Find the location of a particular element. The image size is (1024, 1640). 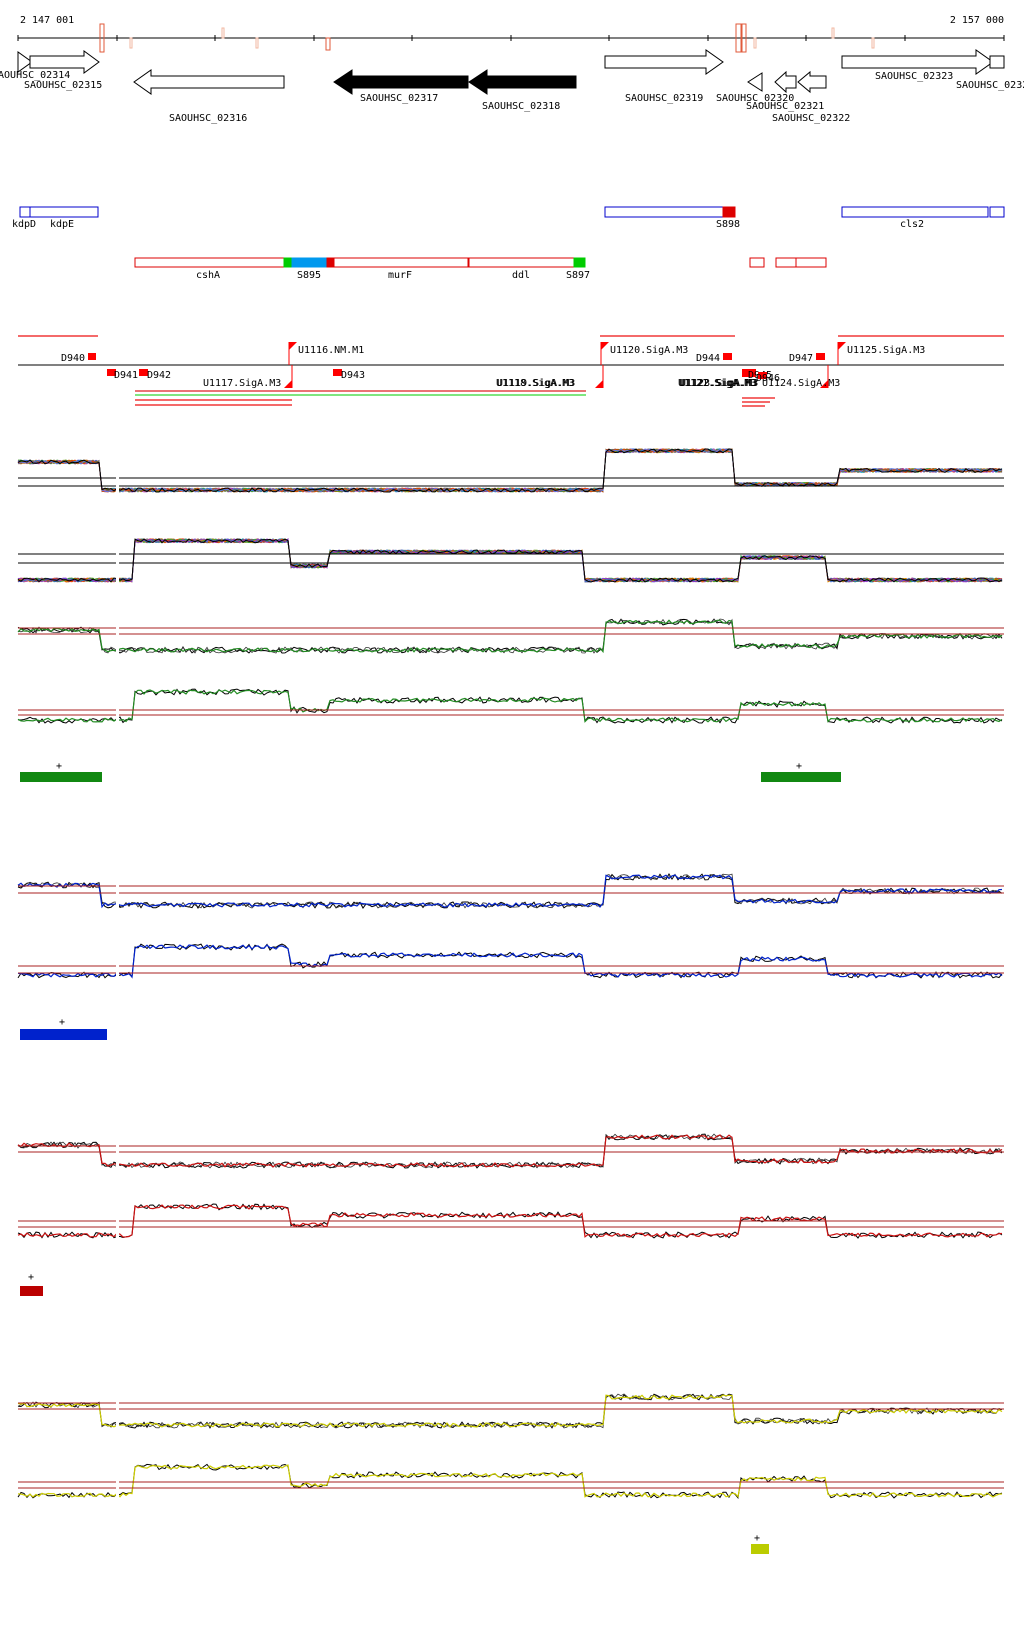

condition-bar-blue is located at coordinates (63, 1034).